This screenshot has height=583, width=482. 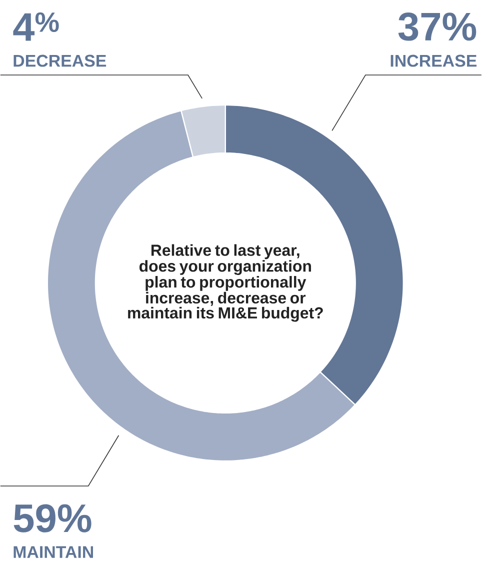 I want to click on text: Relative to last year, does your organization plan to proportionally increase, decrease or maintain its MI&E budget?, so click(x=225, y=283).